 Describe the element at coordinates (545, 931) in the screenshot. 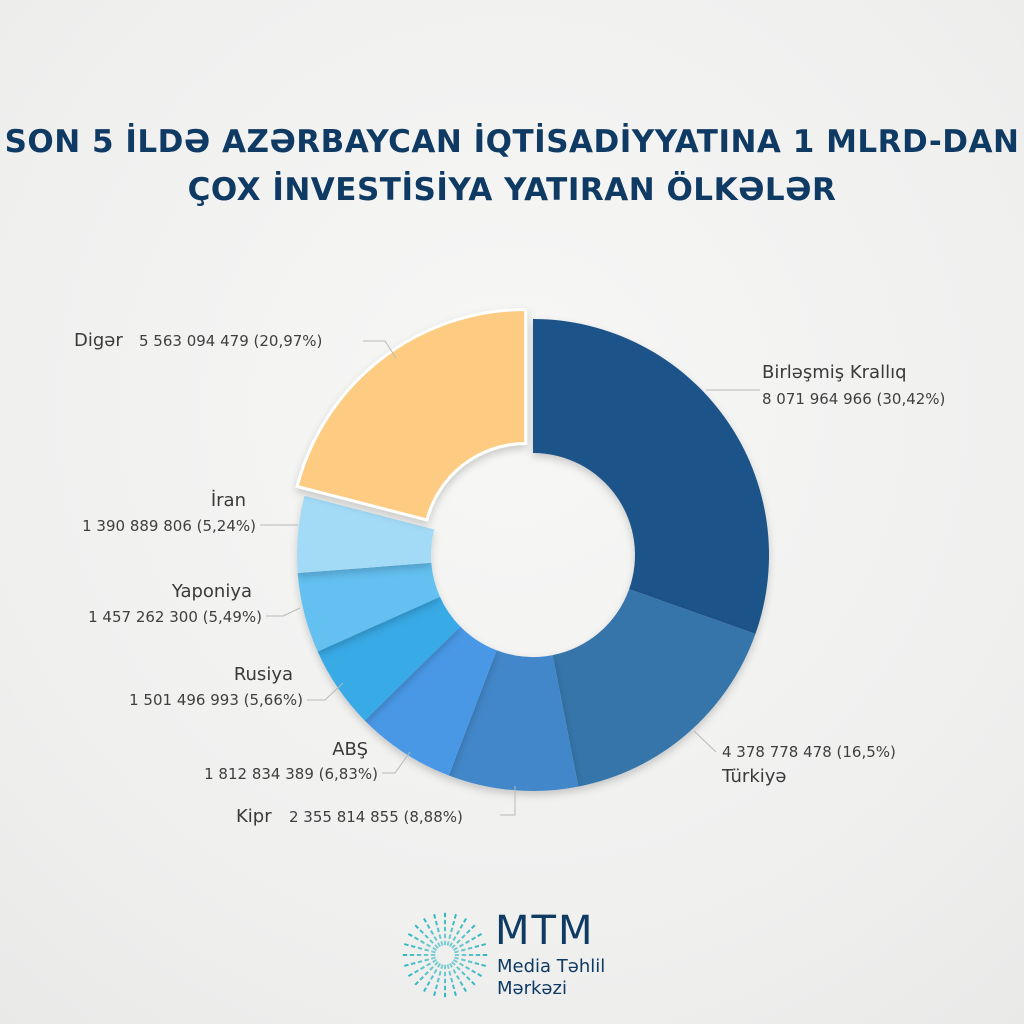

I see `logo-title: MTM` at that location.